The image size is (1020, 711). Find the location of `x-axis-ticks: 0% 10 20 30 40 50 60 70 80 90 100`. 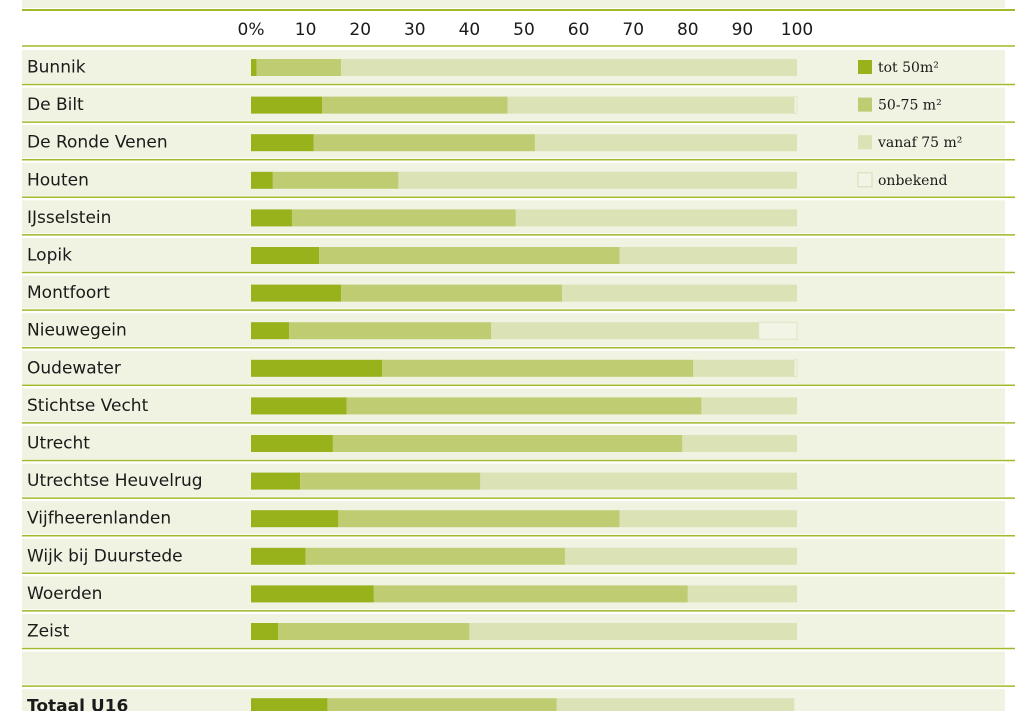

x-axis-ticks: 0% 10 20 30 40 50 60 70 80 90 100 is located at coordinates (526, 30).